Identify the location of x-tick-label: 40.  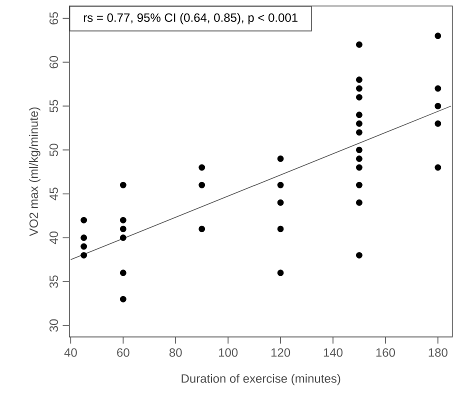
(70, 352).